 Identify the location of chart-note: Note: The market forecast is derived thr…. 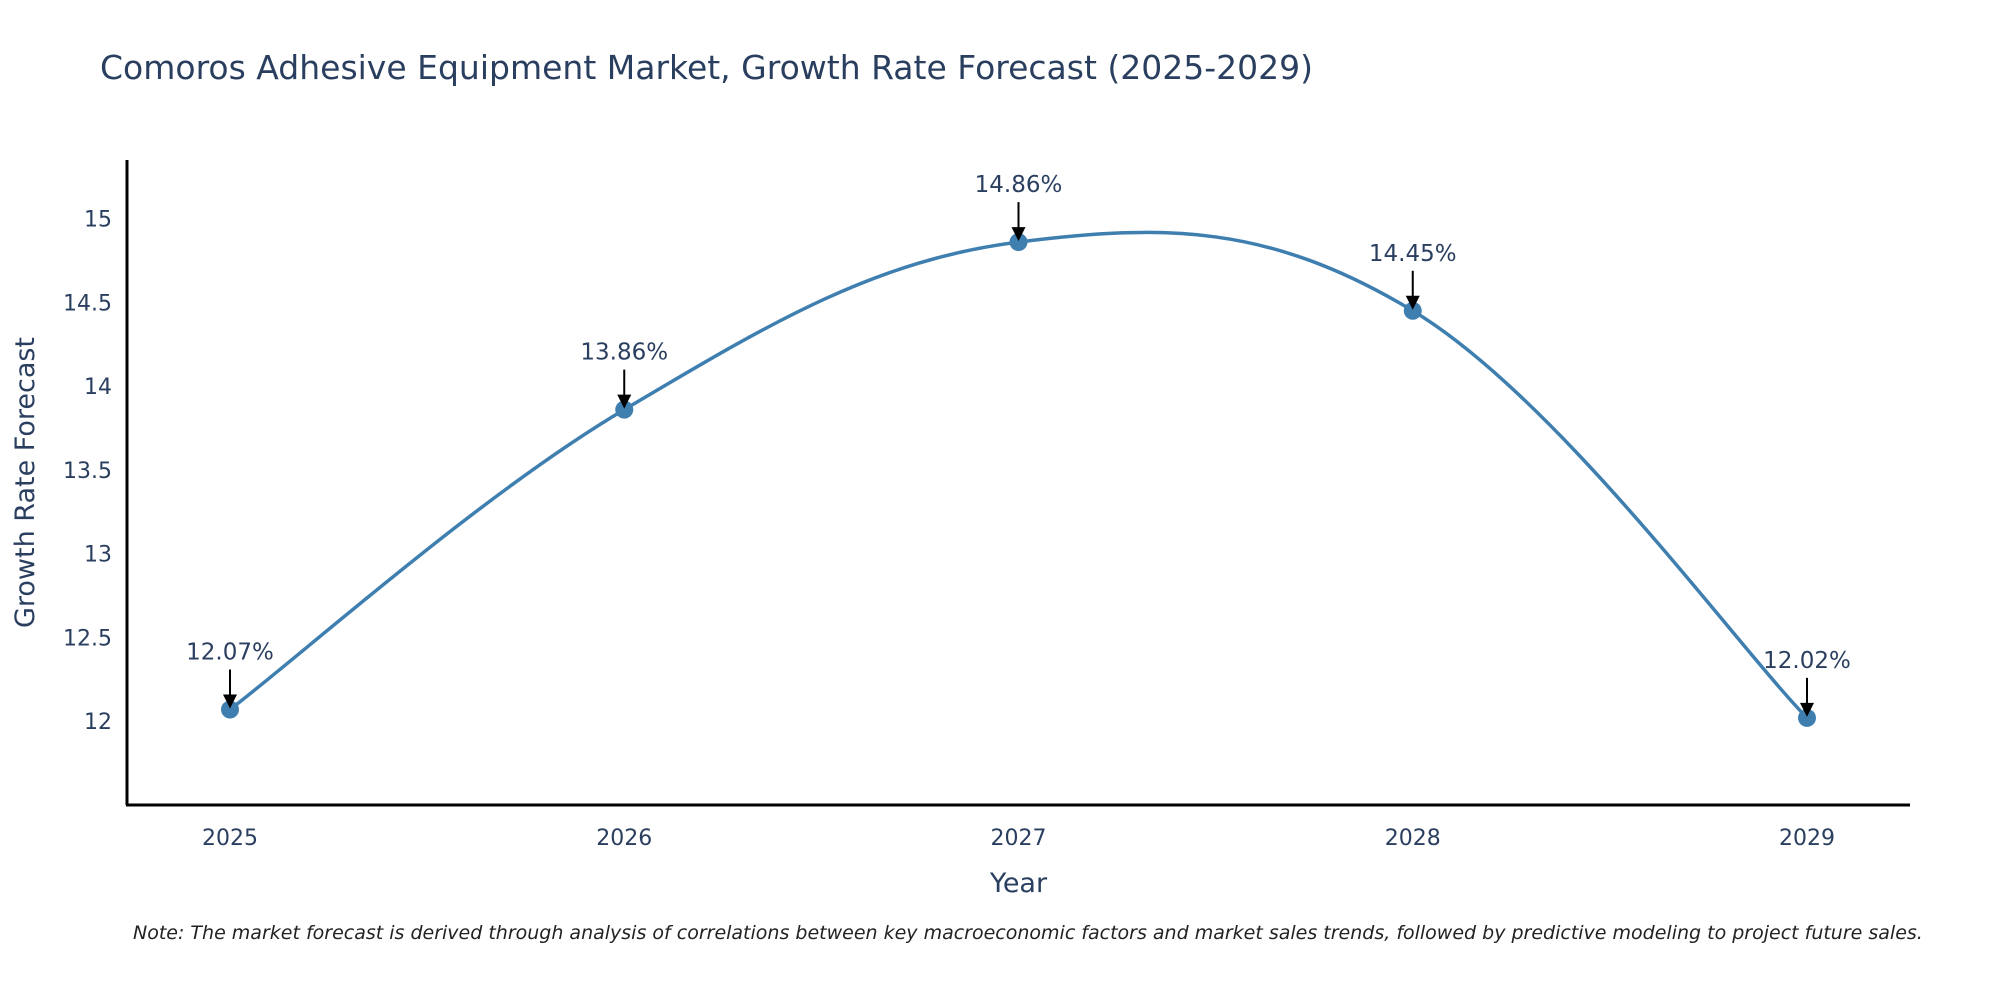
(1028, 933).